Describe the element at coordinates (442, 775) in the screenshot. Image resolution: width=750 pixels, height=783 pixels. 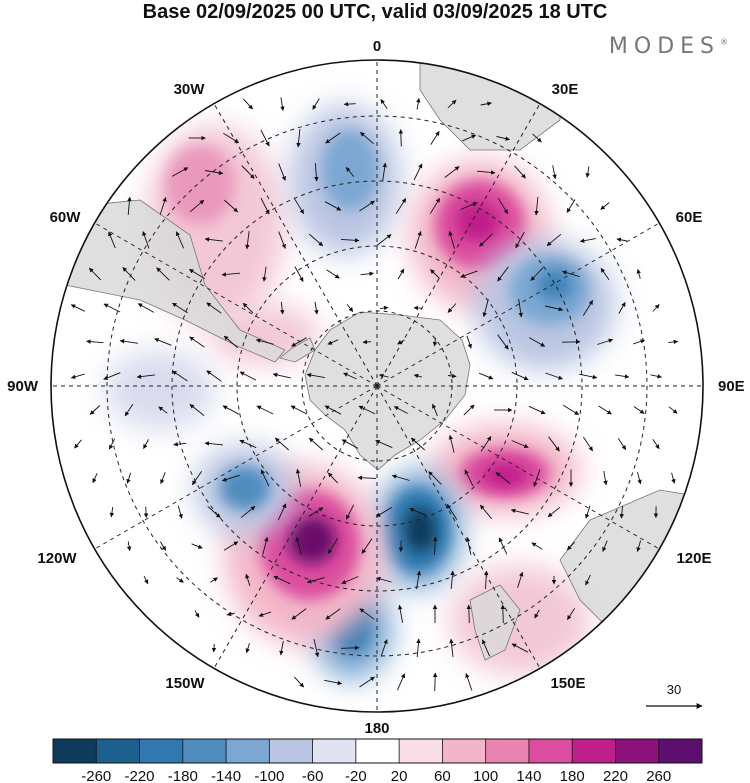
I see `colorbar-tick-label: 60` at that location.